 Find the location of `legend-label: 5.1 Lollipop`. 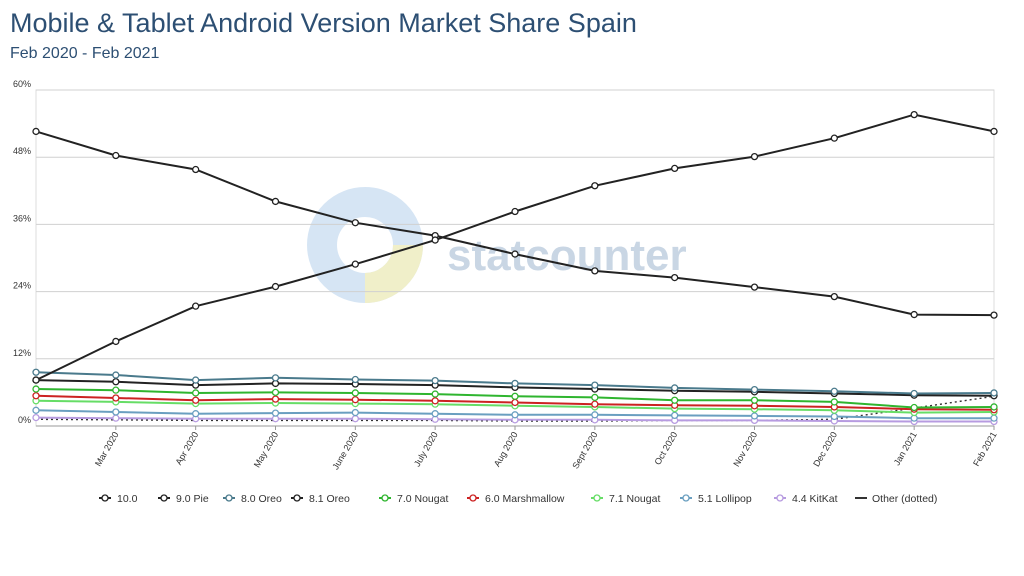

legend-label: 5.1 Lollipop is located at coordinates (725, 499).